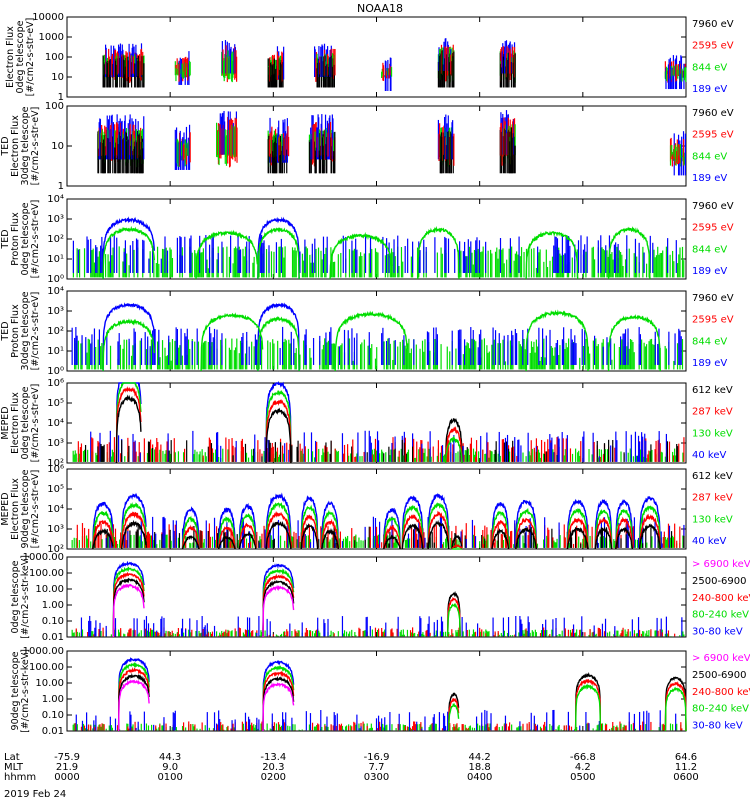  Describe the element at coordinates (5, 239) in the screenshot. I see `y-axis-label: TED` at that location.